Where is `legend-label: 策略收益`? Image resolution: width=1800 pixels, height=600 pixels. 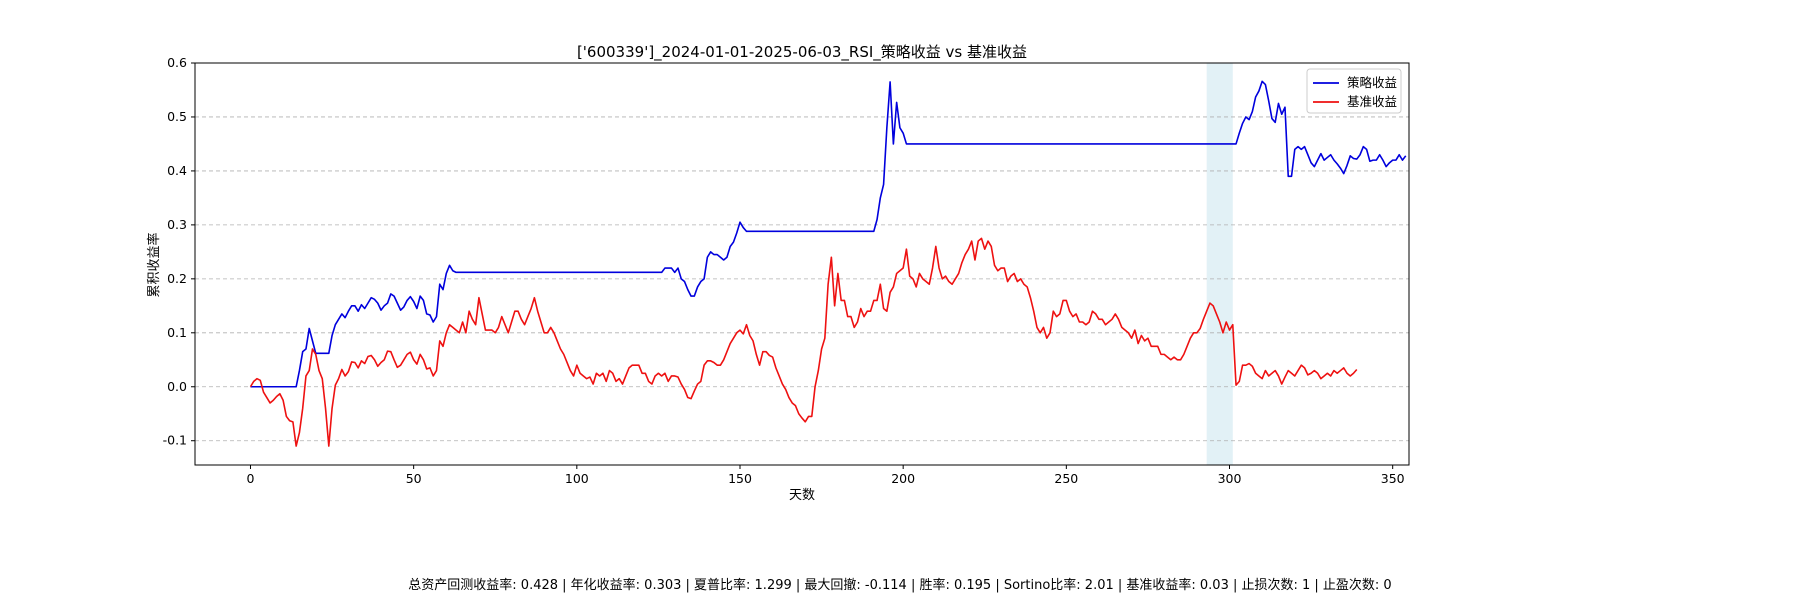
legend-label: 策略收益 is located at coordinates (1372, 82).